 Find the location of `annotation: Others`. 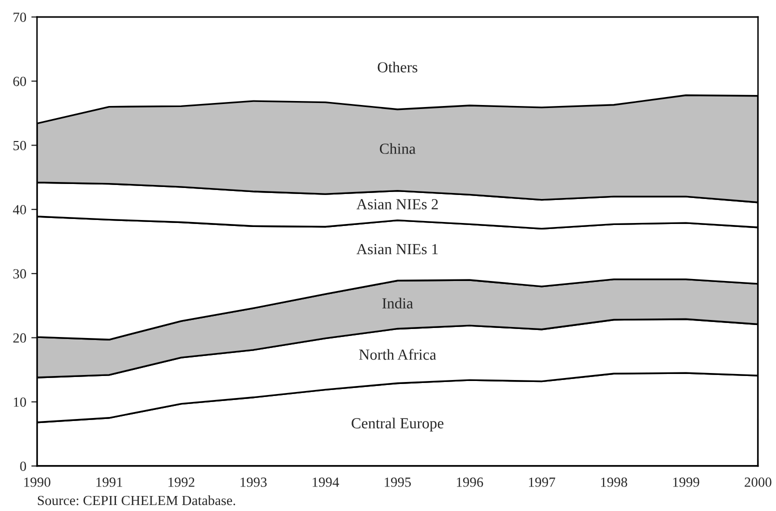

annotation: Others is located at coordinates (398, 67).